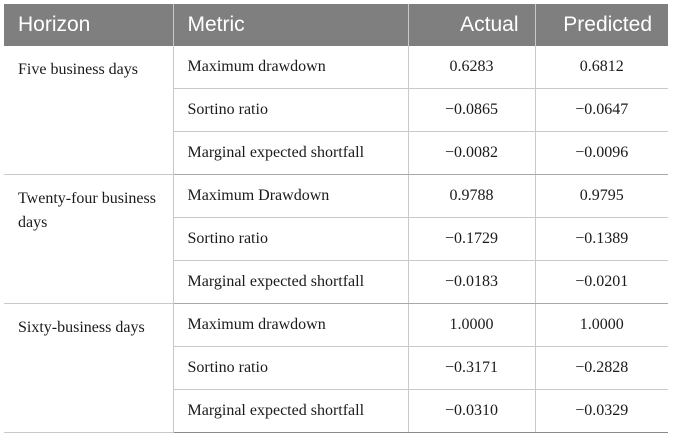  I want to click on predicted-cell: 0.6812, so click(601, 67).